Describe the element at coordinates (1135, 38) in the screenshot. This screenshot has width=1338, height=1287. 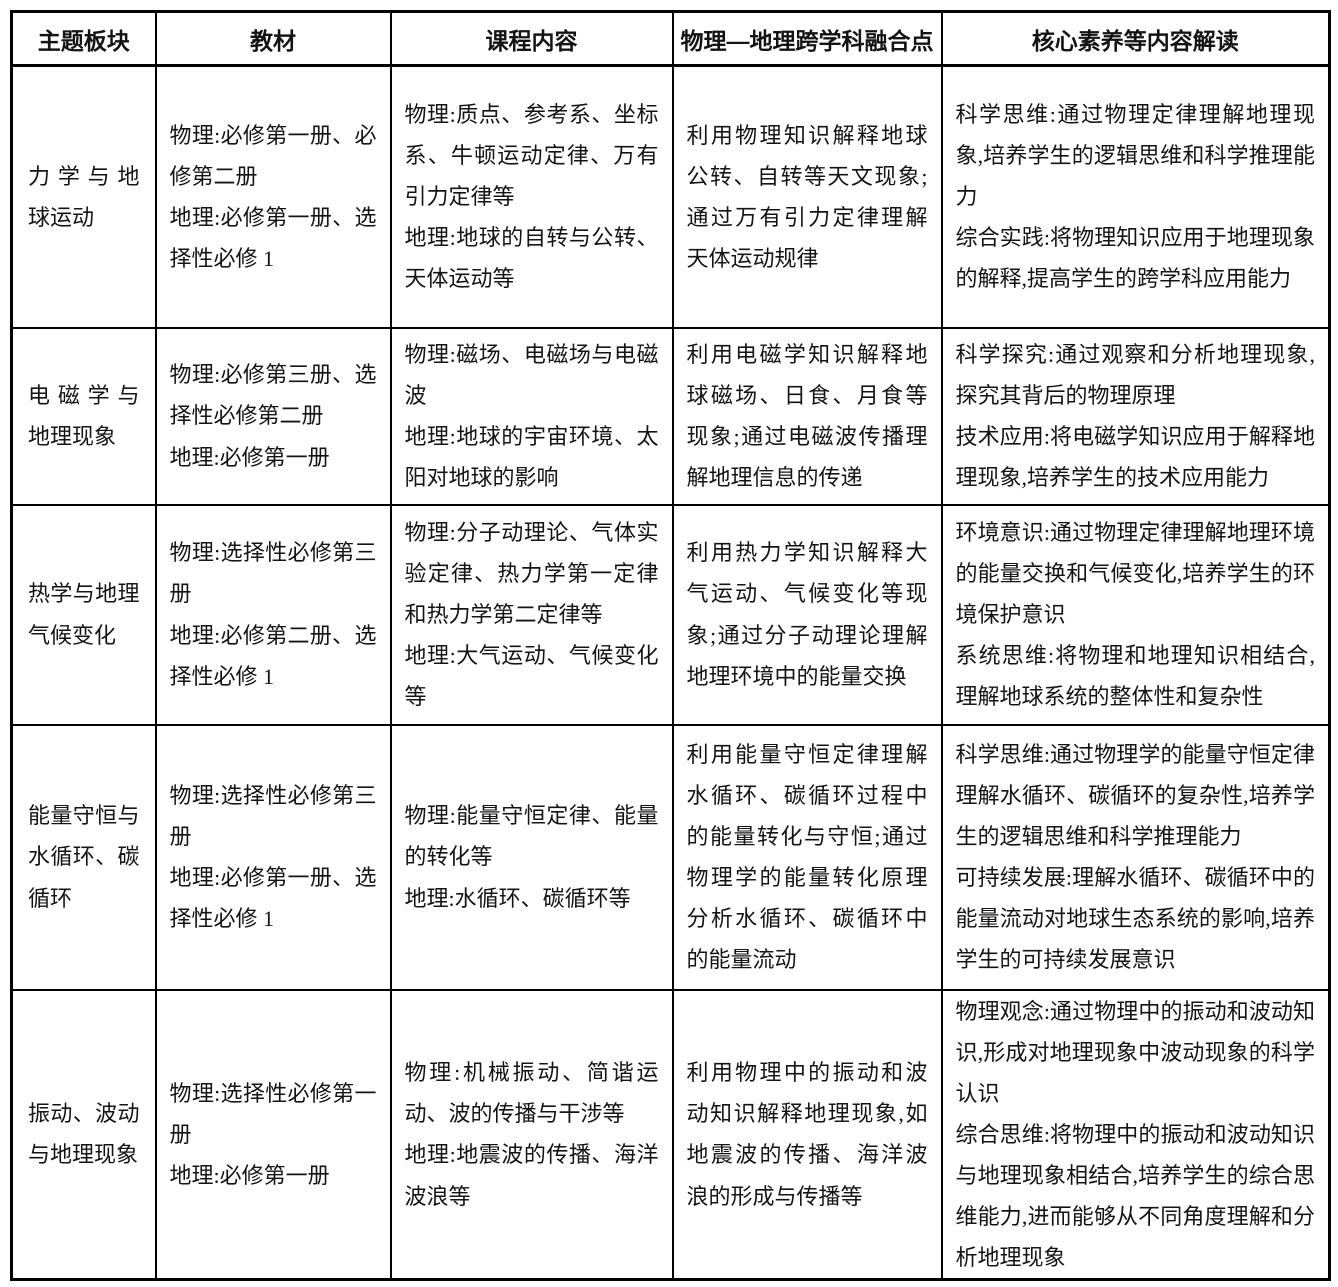
I see `column-header-literacy: 核心素养等内容解读` at that location.